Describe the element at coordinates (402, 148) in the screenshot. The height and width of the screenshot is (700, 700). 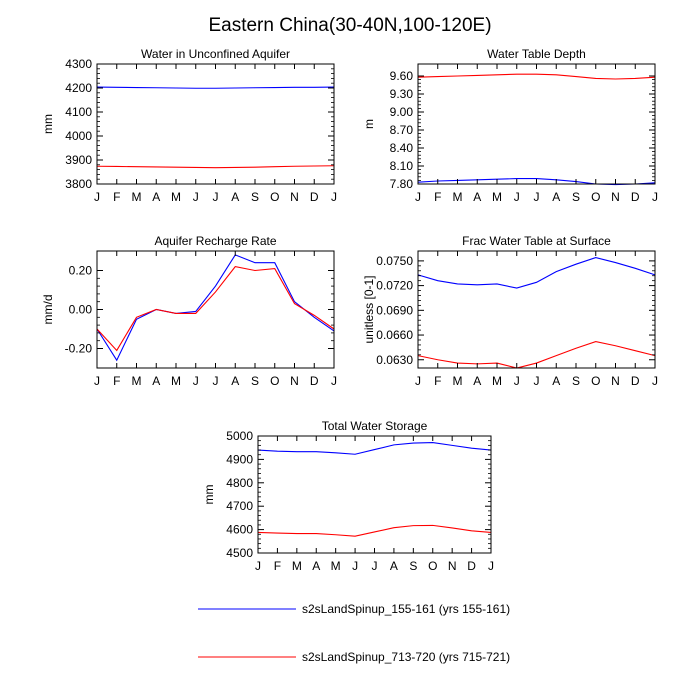
I see `y-tick-label: 8.40` at that location.